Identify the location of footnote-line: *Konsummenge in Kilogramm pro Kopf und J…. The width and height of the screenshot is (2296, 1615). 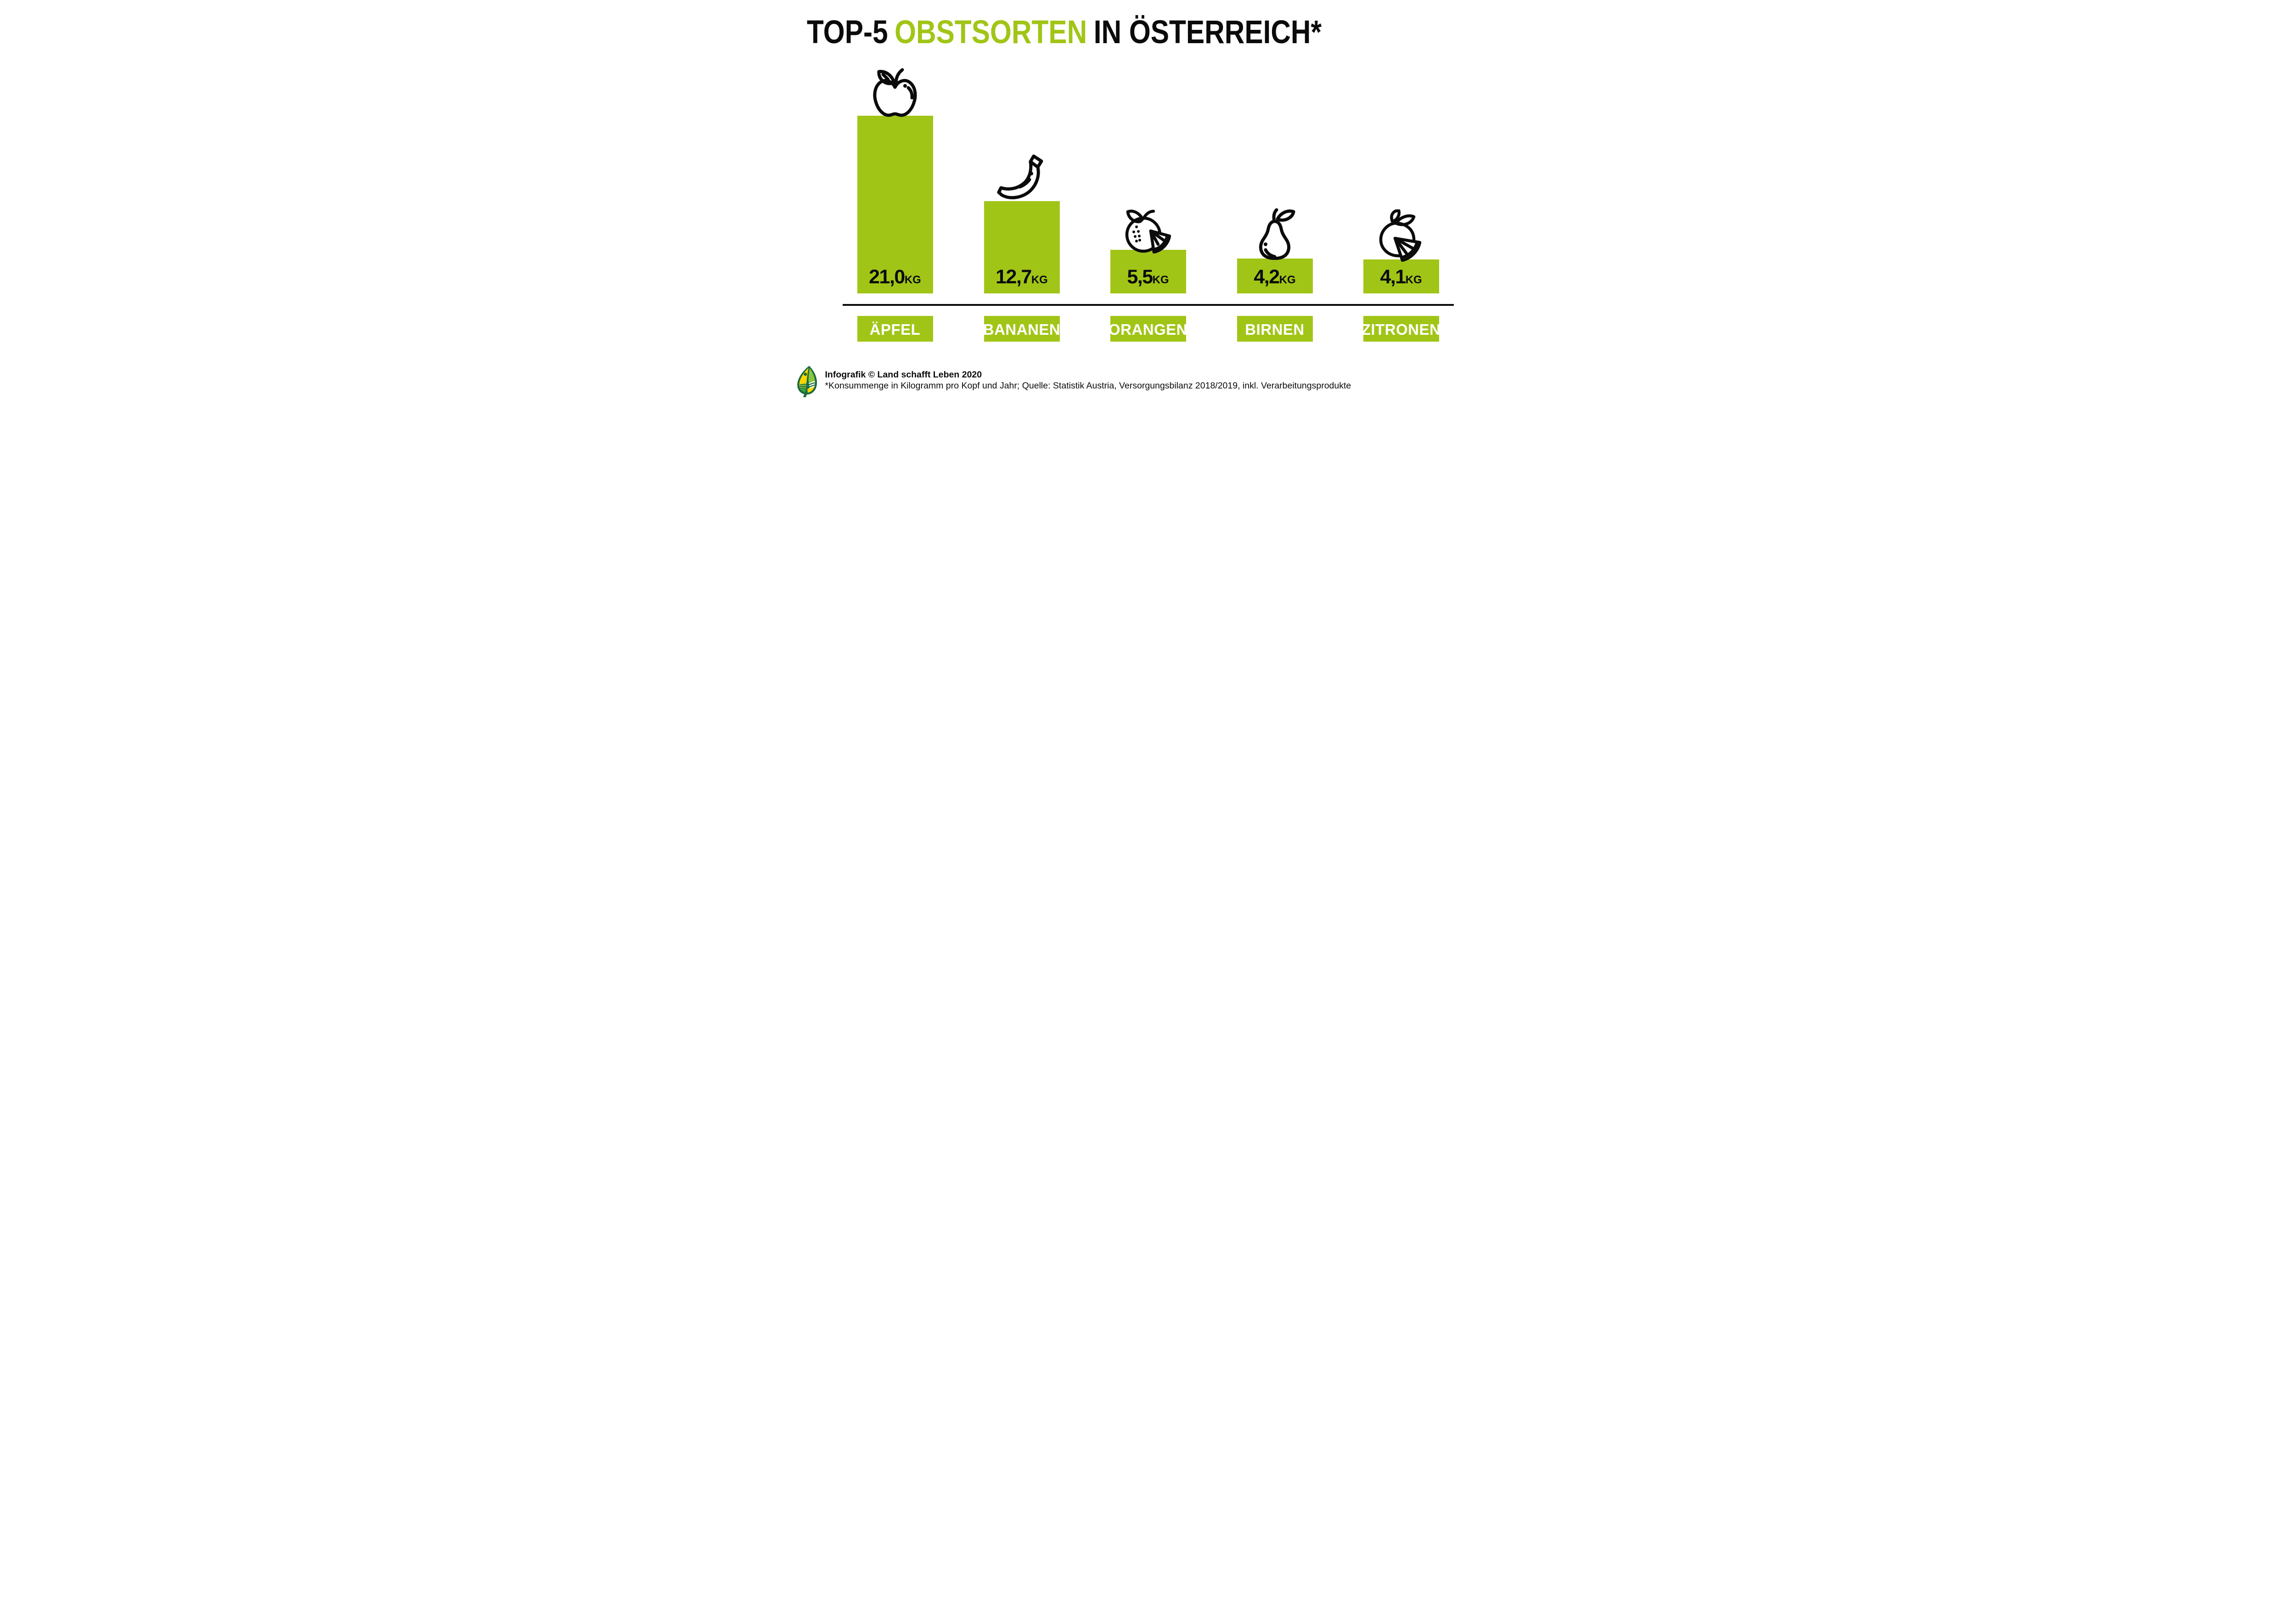
(1088, 386).